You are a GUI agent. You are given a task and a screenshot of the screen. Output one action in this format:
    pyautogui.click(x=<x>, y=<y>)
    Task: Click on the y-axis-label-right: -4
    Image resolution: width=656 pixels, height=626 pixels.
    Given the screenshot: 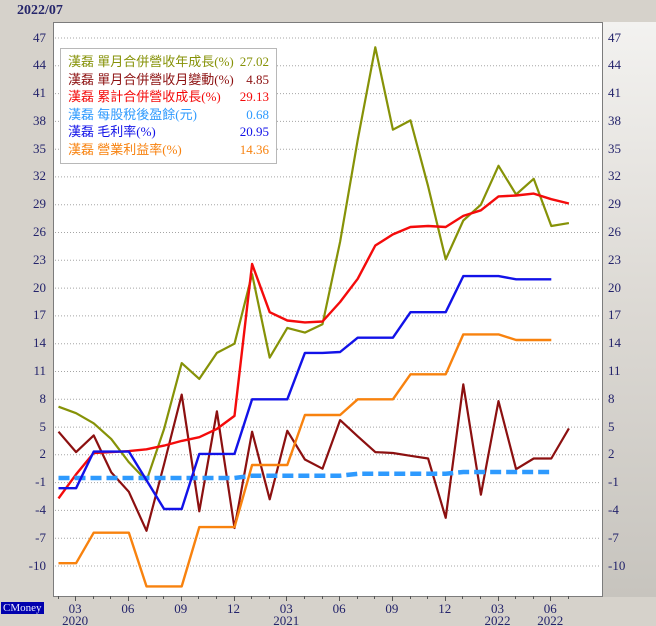 What is the action you would take?
    pyautogui.click(x=613, y=509)
    